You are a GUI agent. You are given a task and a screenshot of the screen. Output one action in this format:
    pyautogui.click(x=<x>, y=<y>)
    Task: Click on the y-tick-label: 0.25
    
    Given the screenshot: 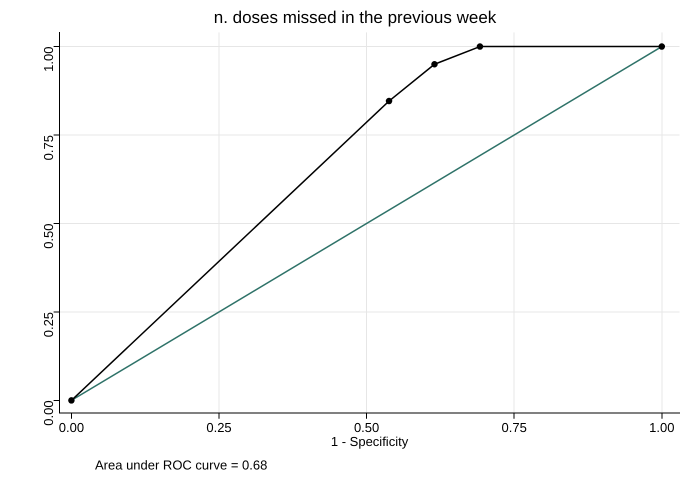 What is the action you would take?
    pyautogui.click(x=48, y=325)
    